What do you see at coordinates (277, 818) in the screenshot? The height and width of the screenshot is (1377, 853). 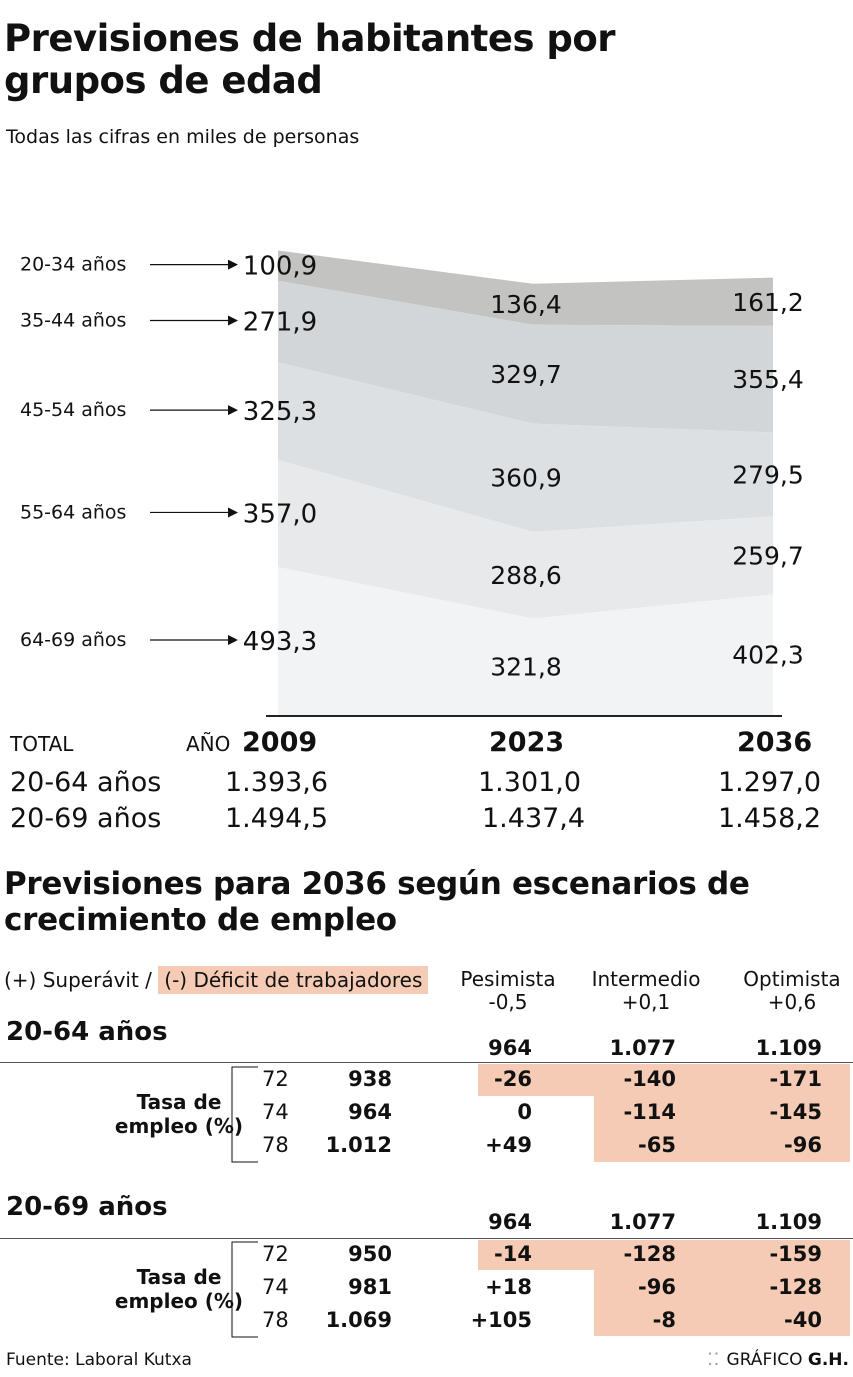 I see `total-value: 1.494,5` at bounding box center [277, 818].